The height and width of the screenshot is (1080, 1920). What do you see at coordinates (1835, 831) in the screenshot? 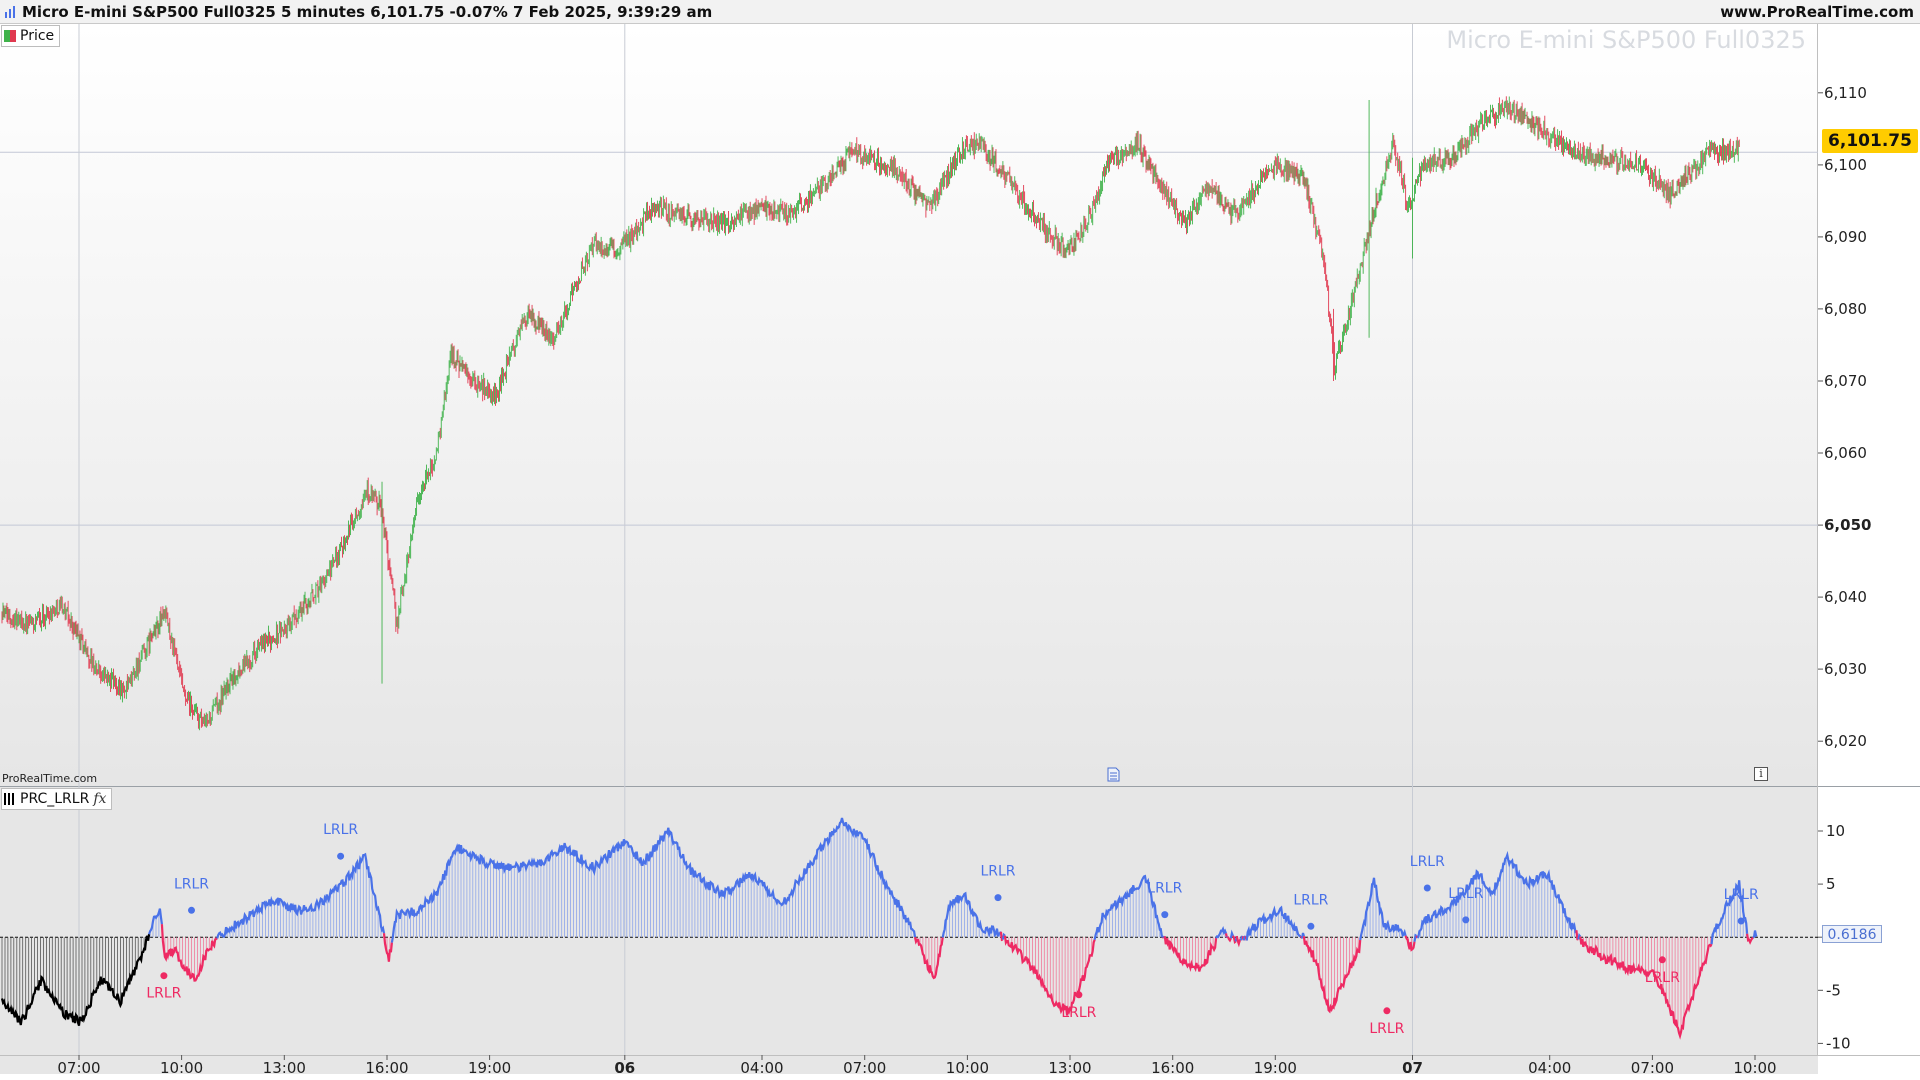
I see `indicator-axis-label: 10` at bounding box center [1835, 831].